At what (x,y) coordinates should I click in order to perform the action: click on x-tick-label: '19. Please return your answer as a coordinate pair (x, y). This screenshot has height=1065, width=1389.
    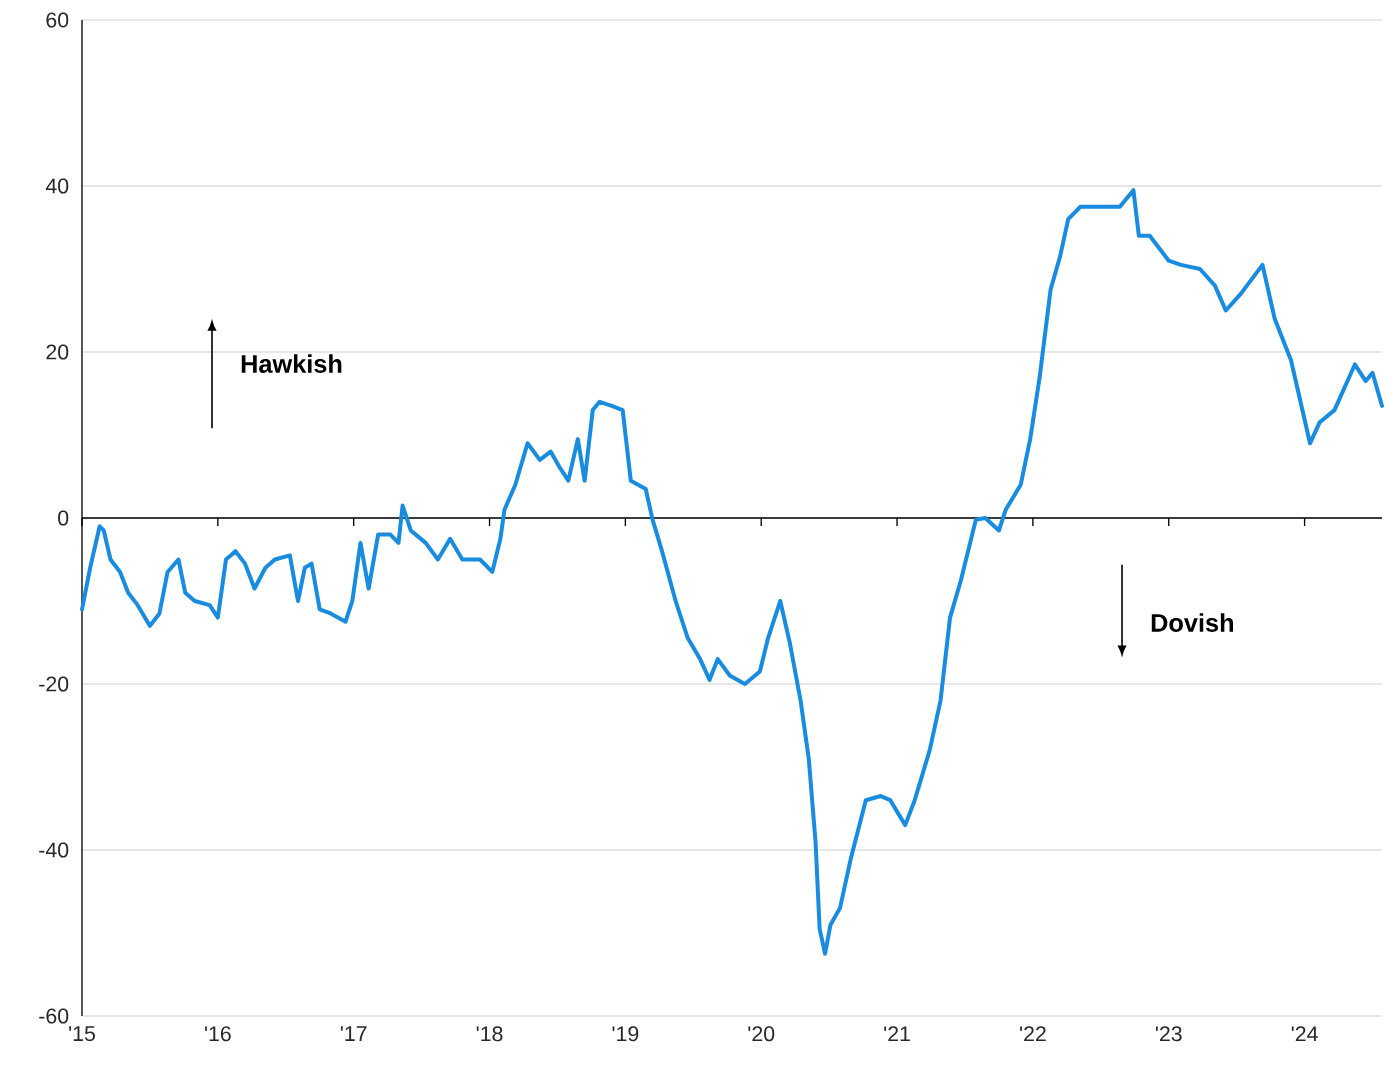
    Looking at the image, I should click on (625, 1034).